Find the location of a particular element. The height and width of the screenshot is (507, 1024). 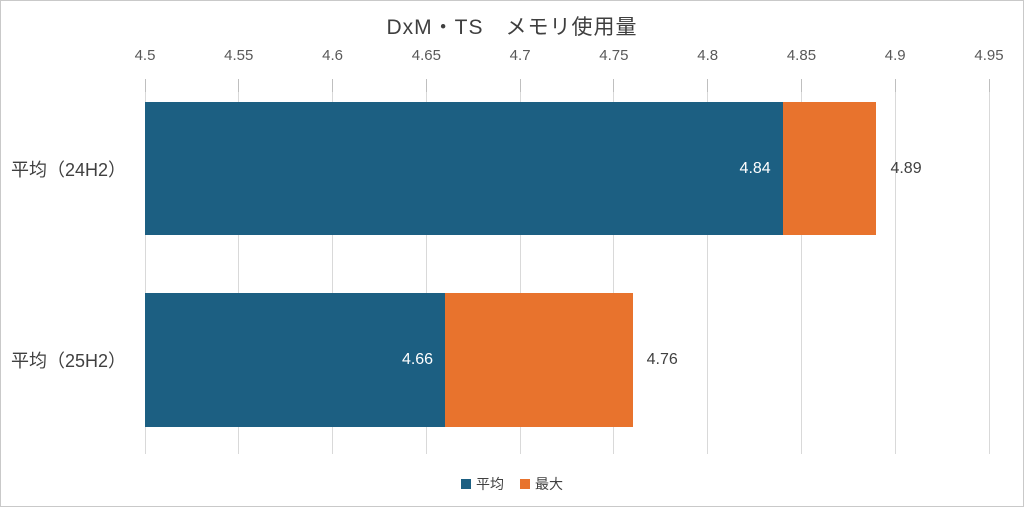

x-axis-tick-label: 4.5 is located at coordinates (145, 55).